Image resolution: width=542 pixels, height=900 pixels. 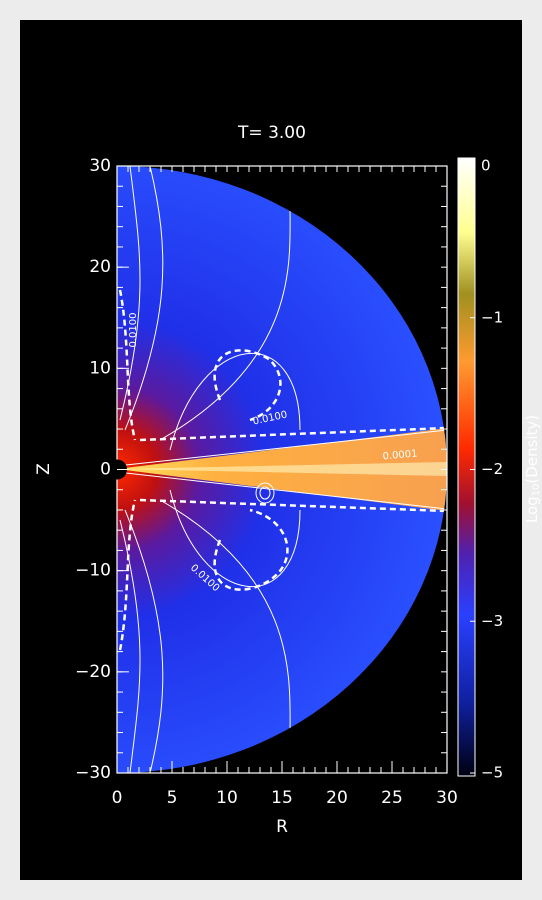 I want to click on y-tick-label: −30, so click(x=93, y=773).